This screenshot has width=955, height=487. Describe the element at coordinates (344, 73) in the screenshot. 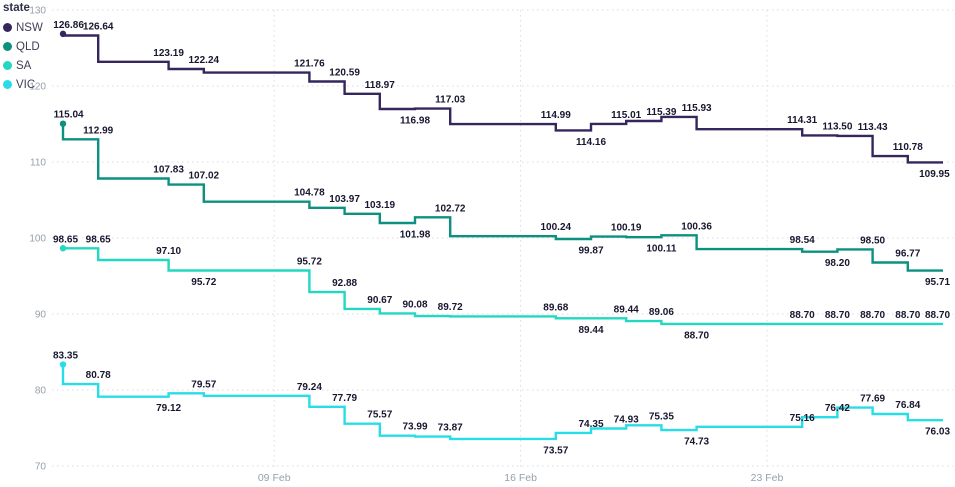

I see `data-label-NSW: 120.59` at that location.